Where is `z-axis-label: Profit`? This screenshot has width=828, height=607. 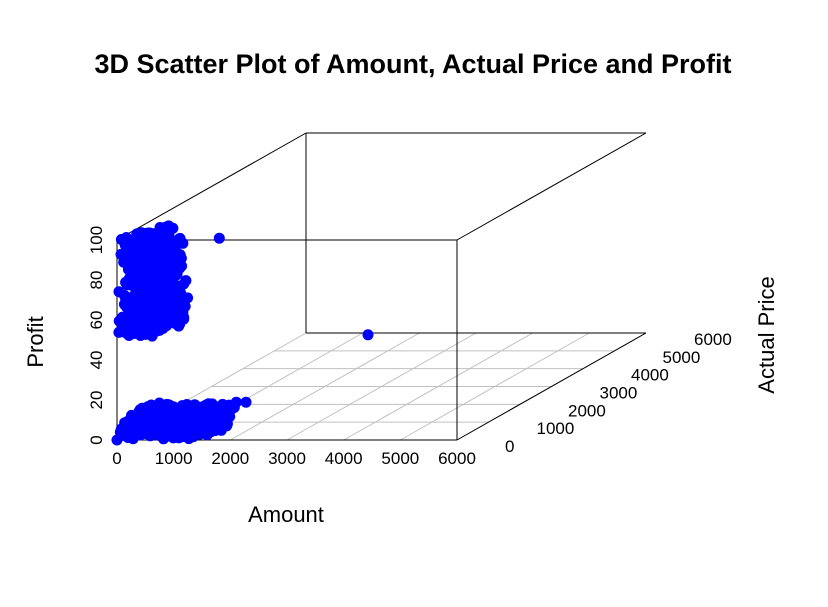
z-axis-label: Profit is located at coordinates (35, 341).